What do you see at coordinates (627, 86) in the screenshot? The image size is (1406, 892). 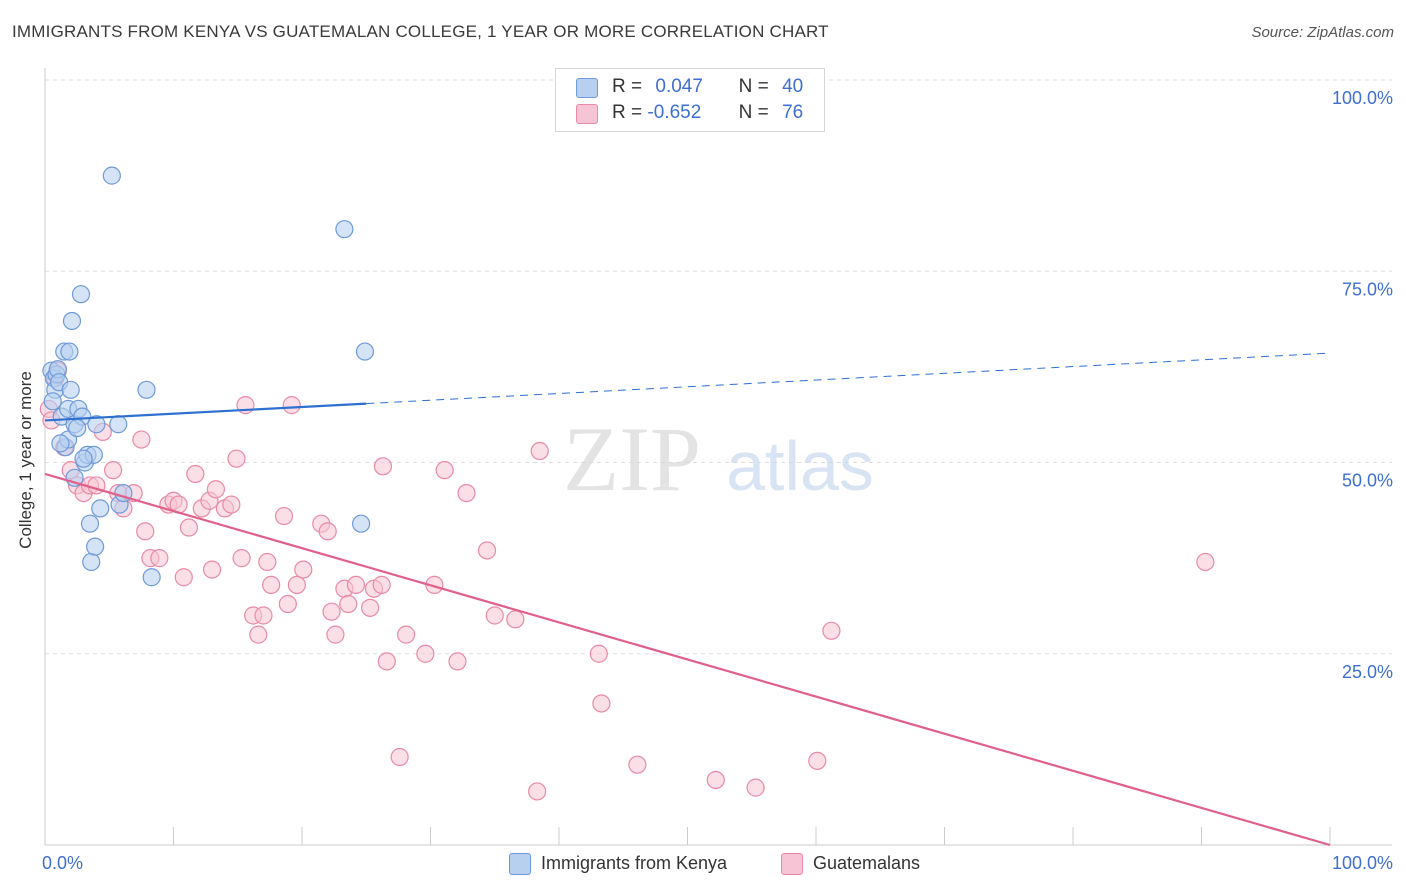 I see `kenya-r-label: R =` at bounding box center [627, 86].